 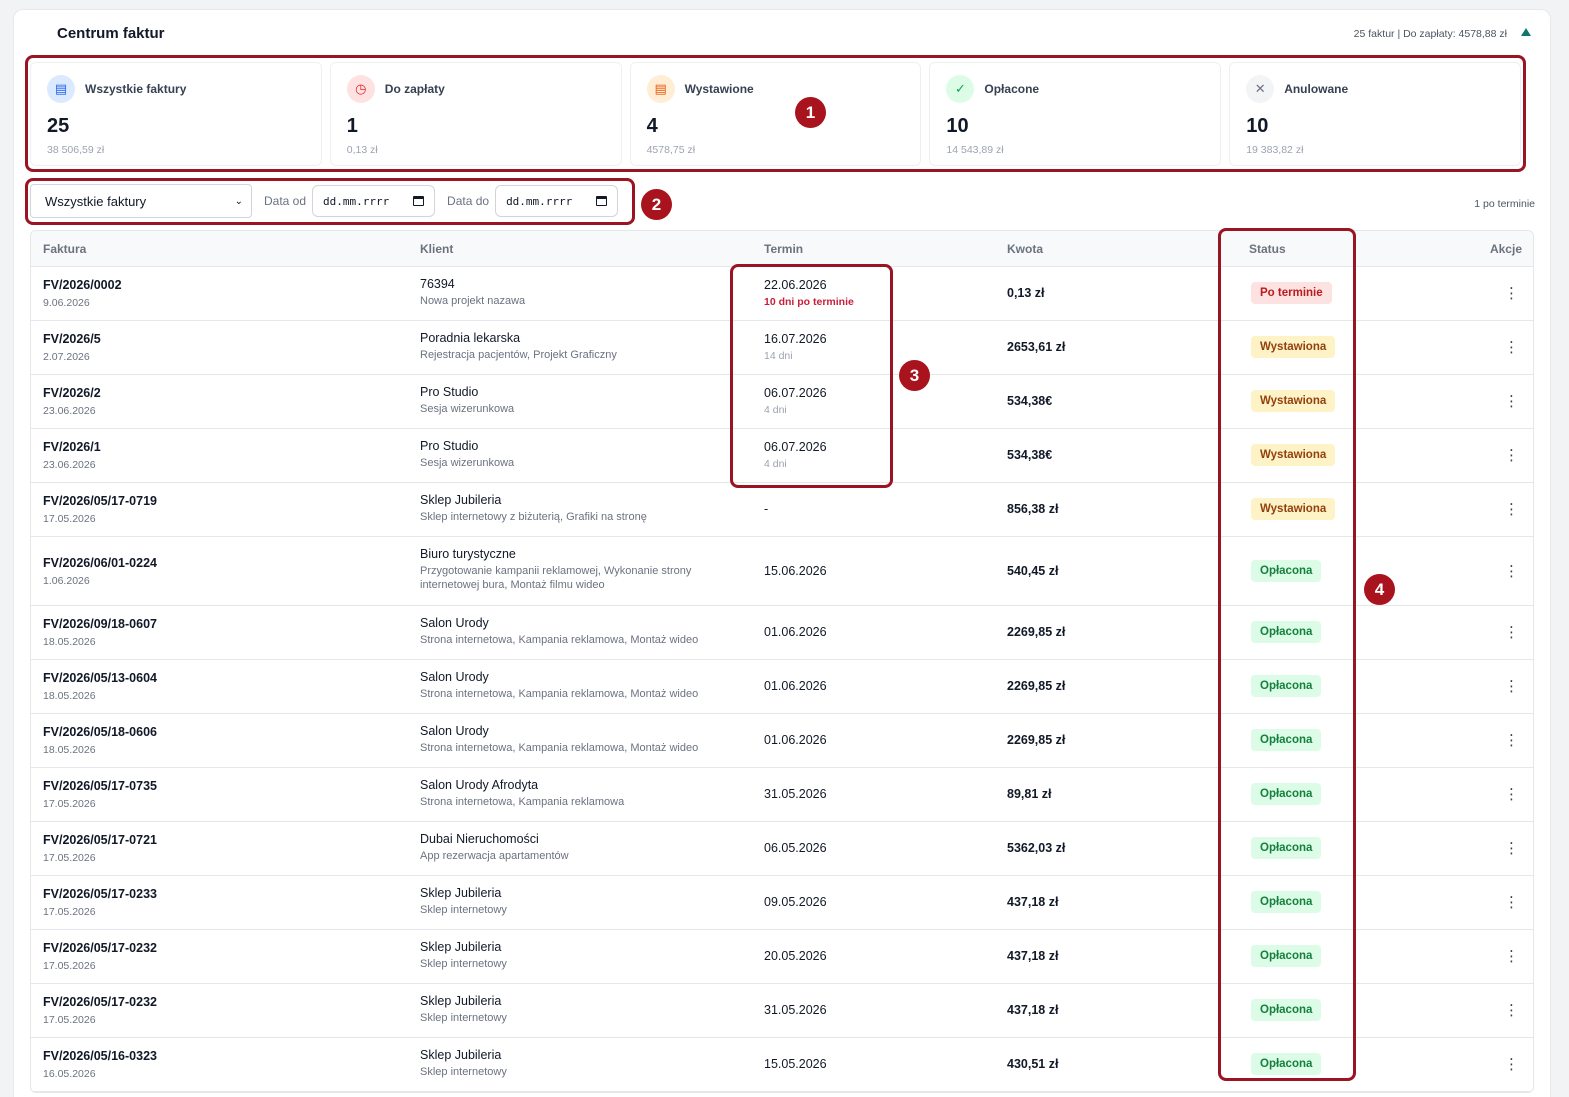 What do you see at coordinates (1033, 509) in the screenshot?
I see `amount: 856,38 zł` at bounding box center [1033, 509].